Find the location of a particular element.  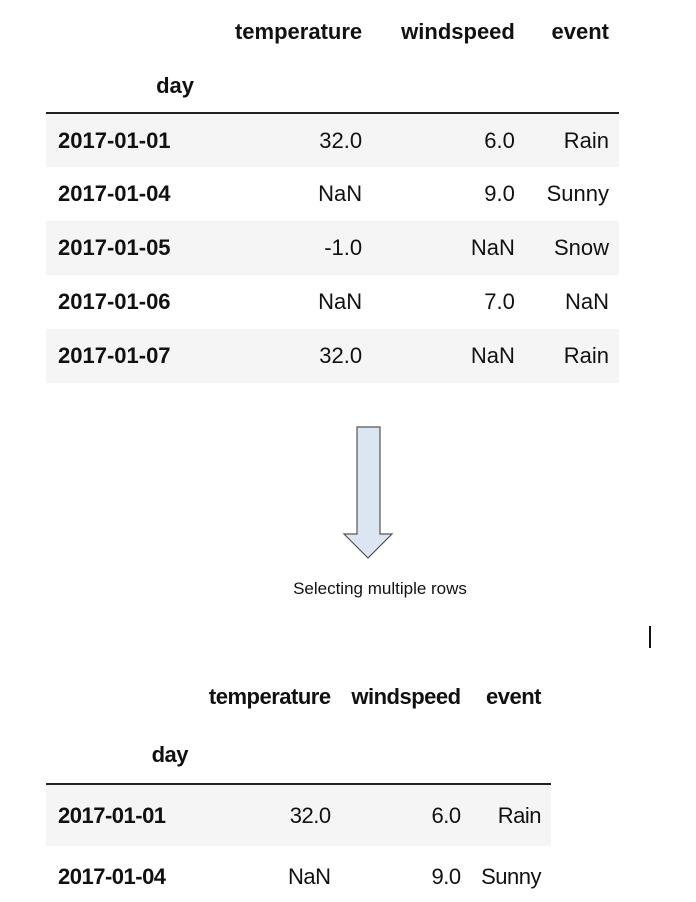

event-cell: NaN is located at coordinates (586, 301).